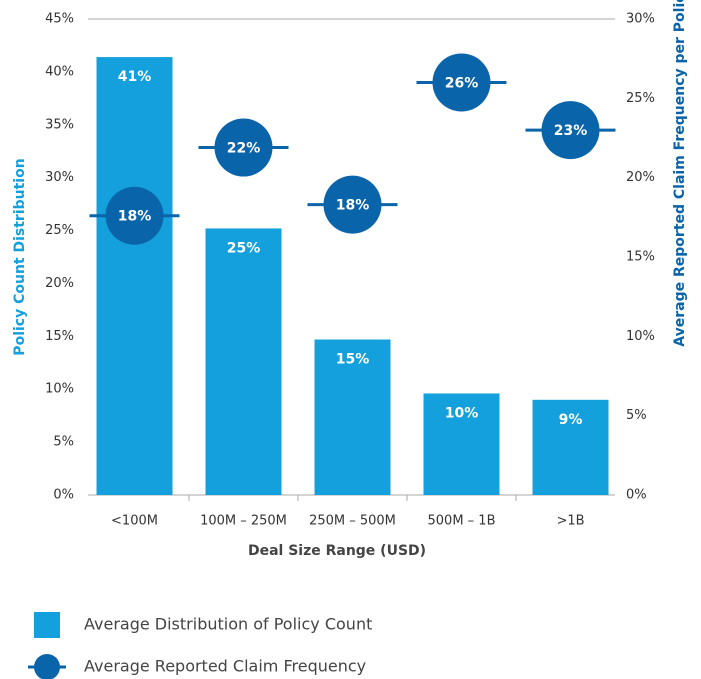  I want to click on y-tick-label: 30%, so click(59, 177).